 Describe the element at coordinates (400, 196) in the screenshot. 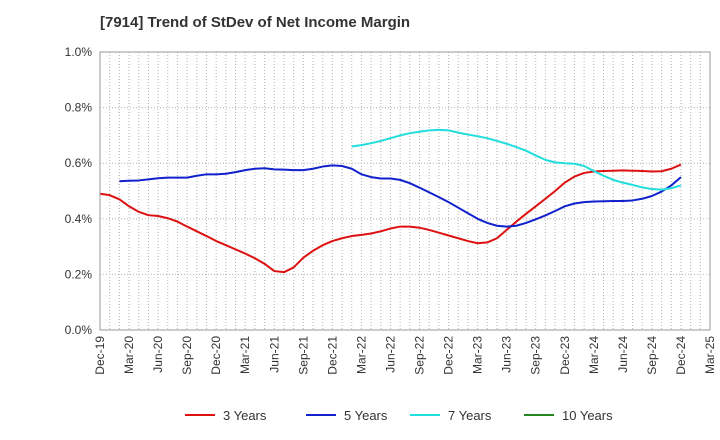

I see `series-line-5-years` at that location.